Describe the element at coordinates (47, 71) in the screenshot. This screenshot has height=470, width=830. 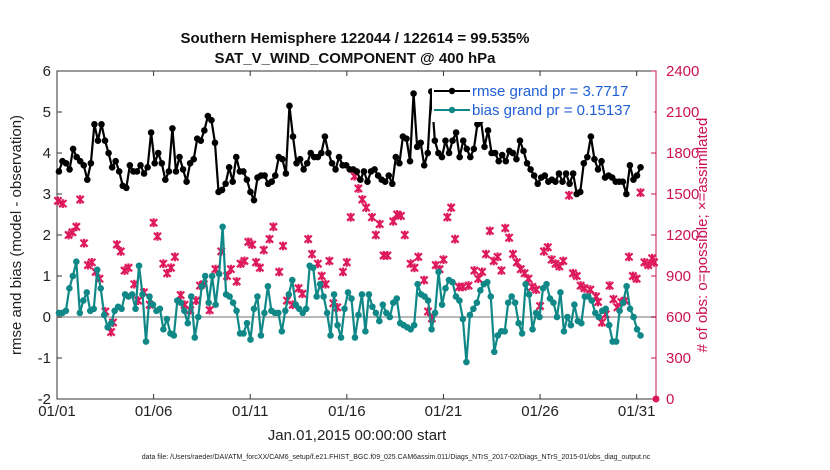
I see `y-tick-label: 6` at that location.